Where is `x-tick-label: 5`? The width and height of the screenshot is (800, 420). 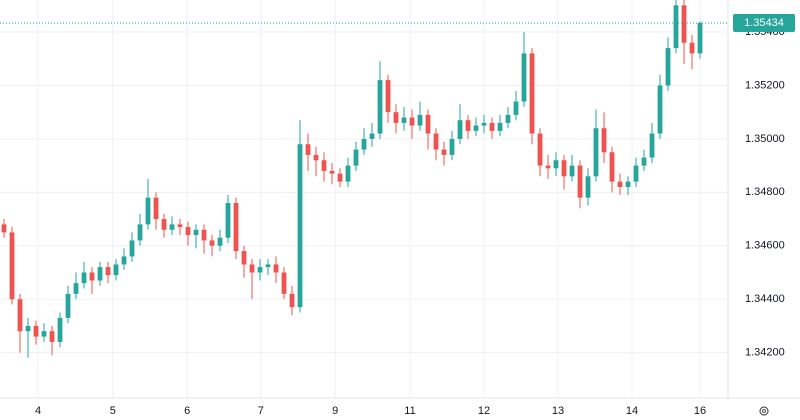 x-tick-label: 5 is located at coordinates (113, 411).